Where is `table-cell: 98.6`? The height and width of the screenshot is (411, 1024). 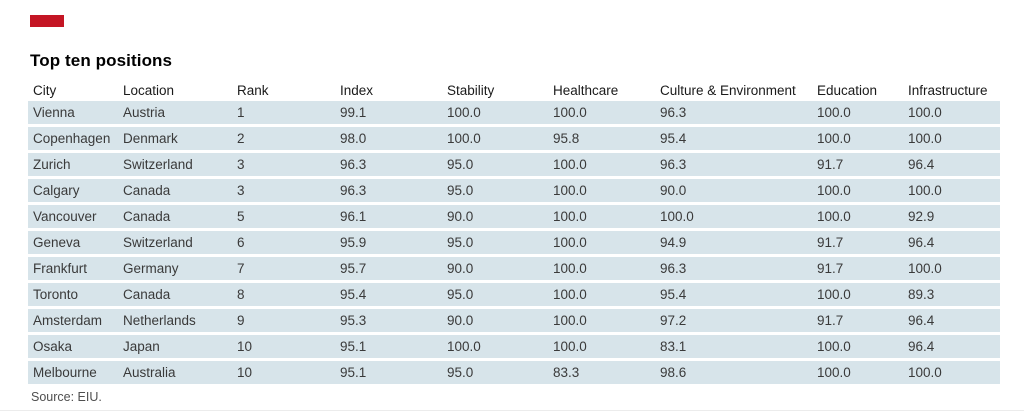
table-cell: 98.6 is located at coordinates (733, 372).